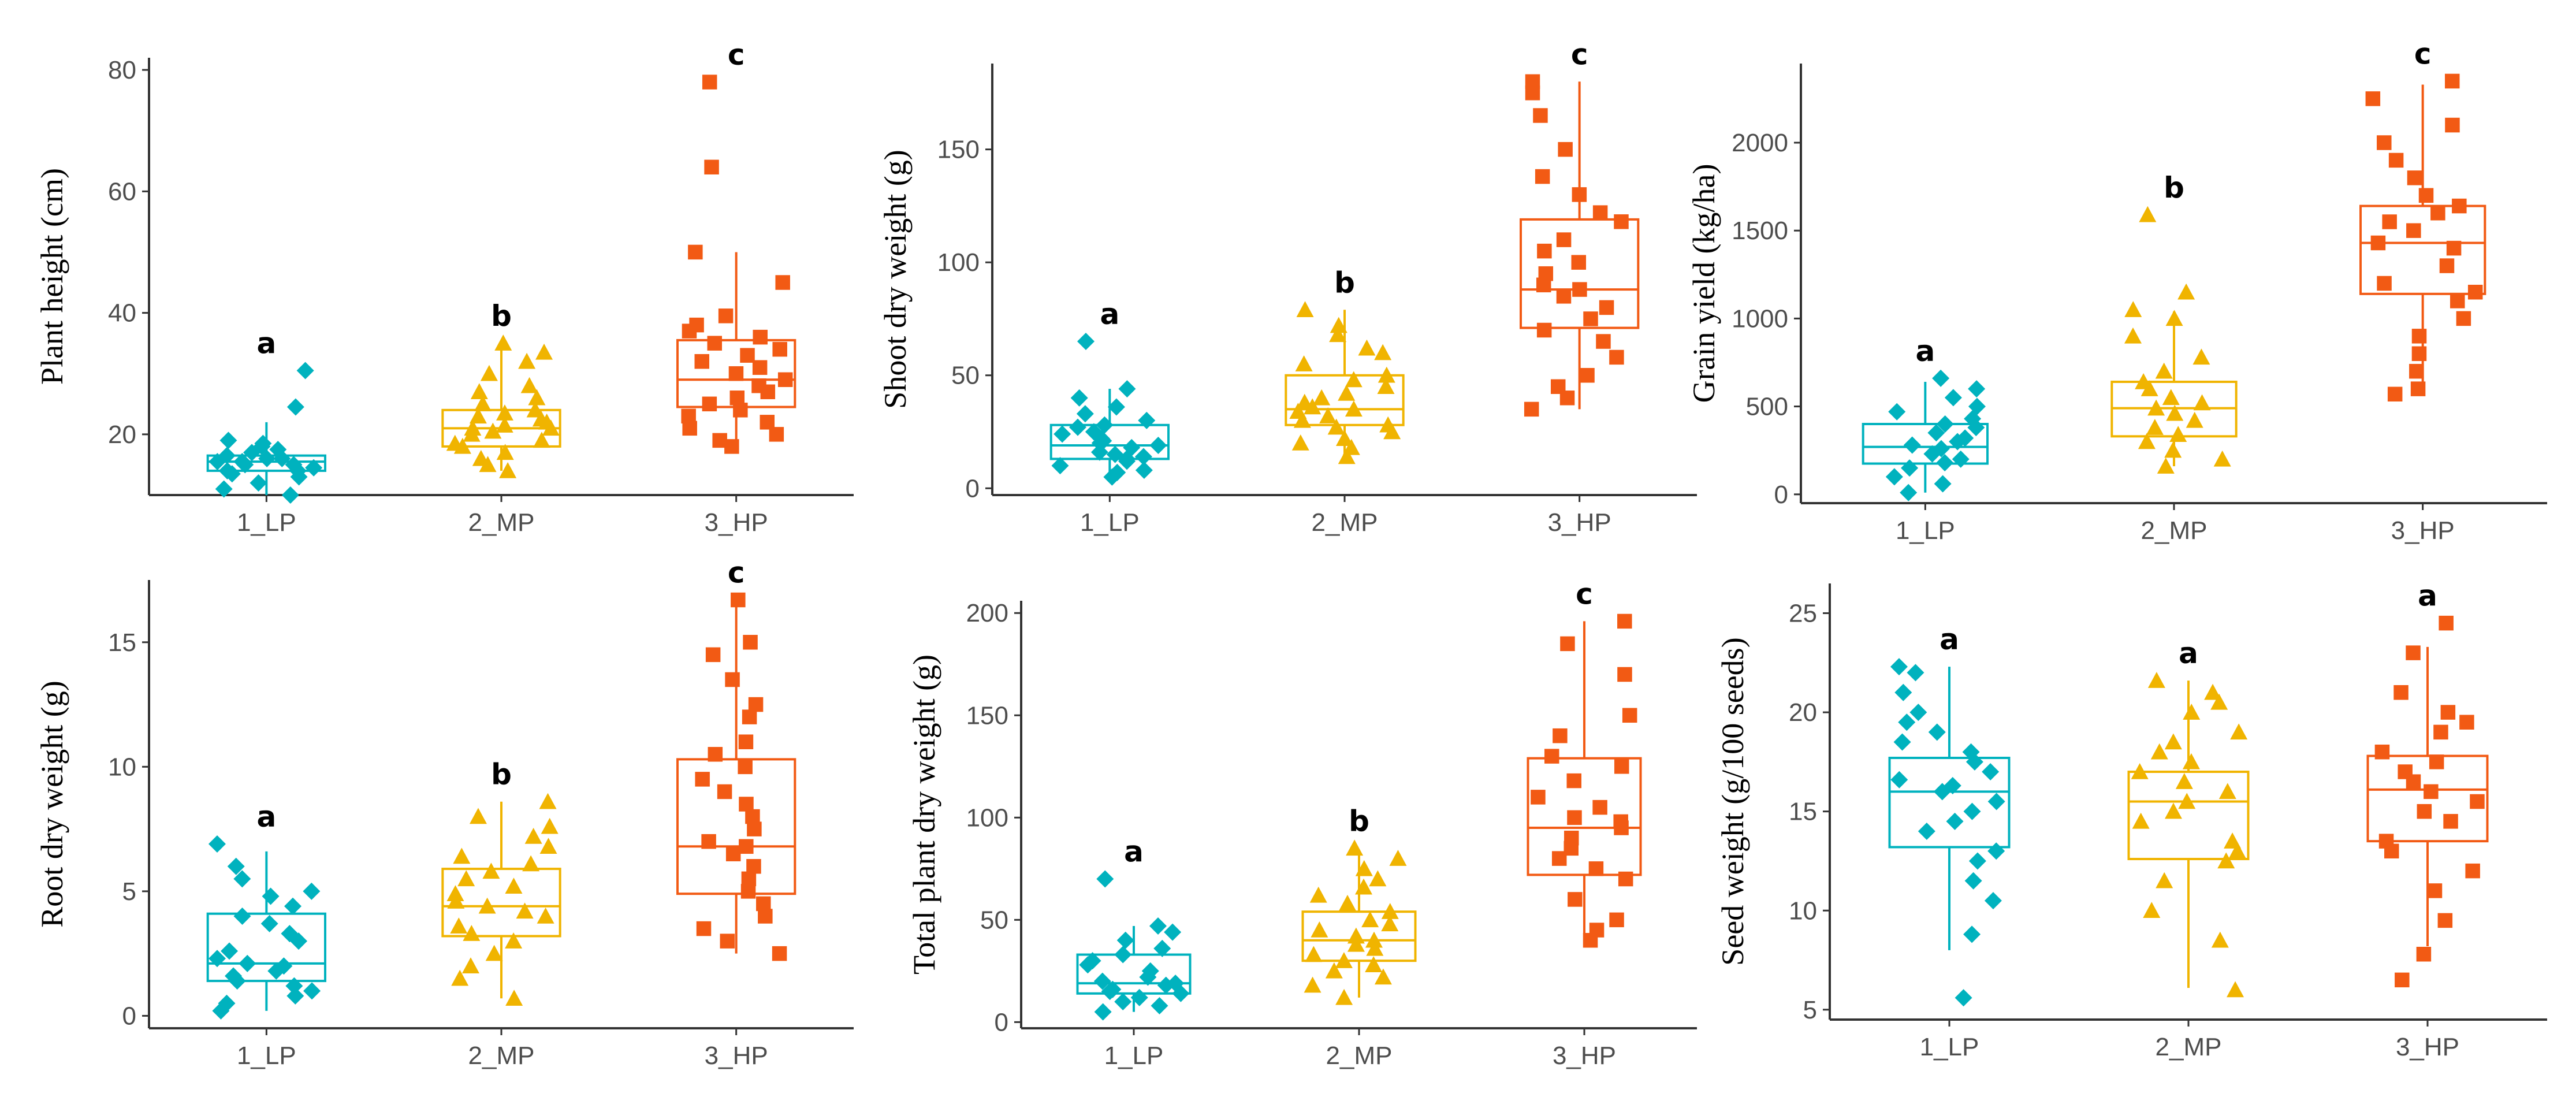 The width and height of the screenshot is (2576, 1097). I want to click on x-tick-label: 2_MP, so click(2189, 1047).